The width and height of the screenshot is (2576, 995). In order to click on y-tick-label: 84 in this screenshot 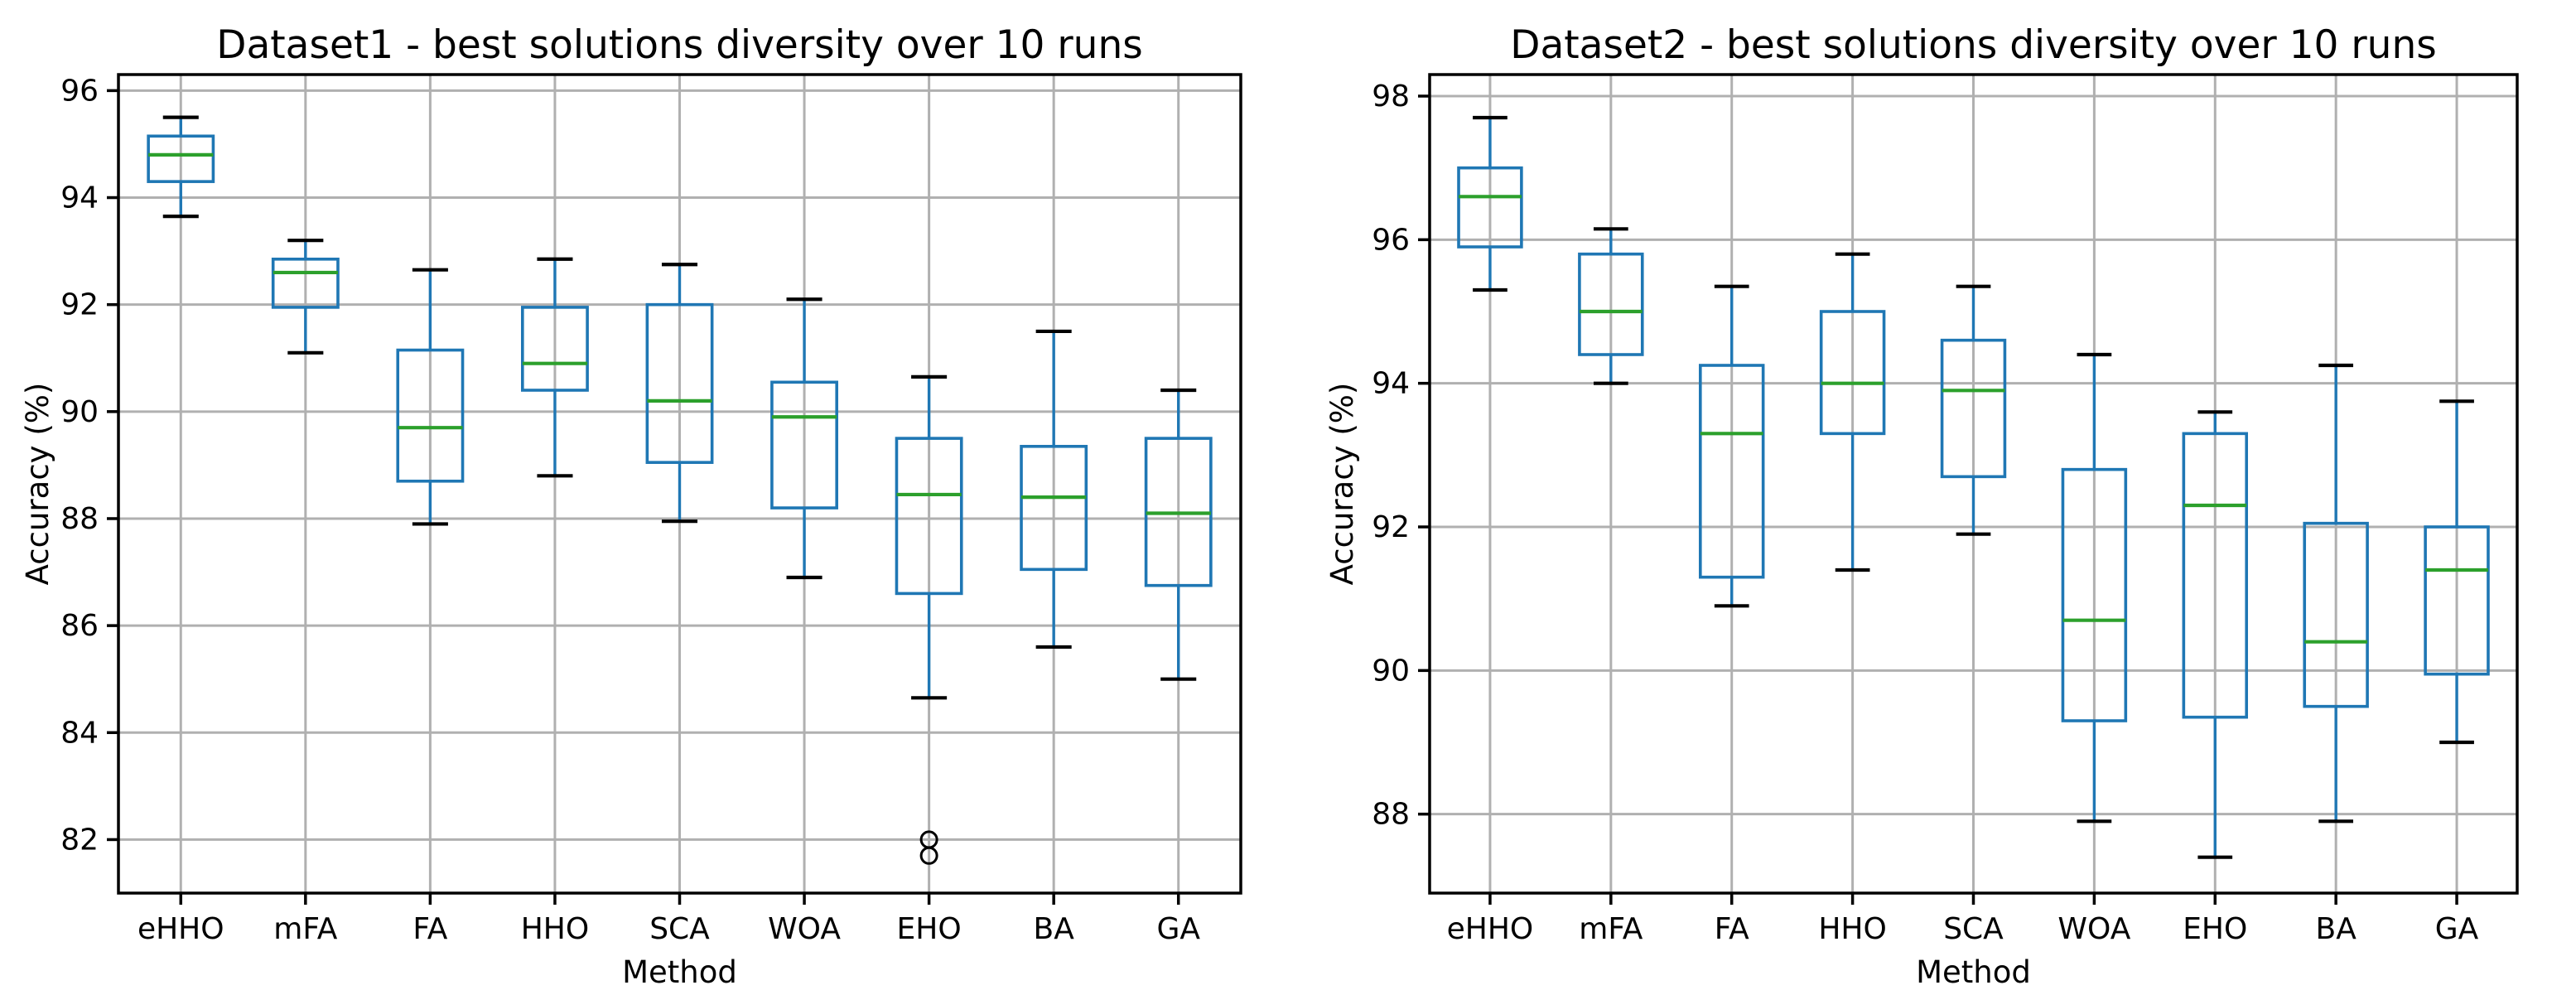, I will do `click(79, 733)`.